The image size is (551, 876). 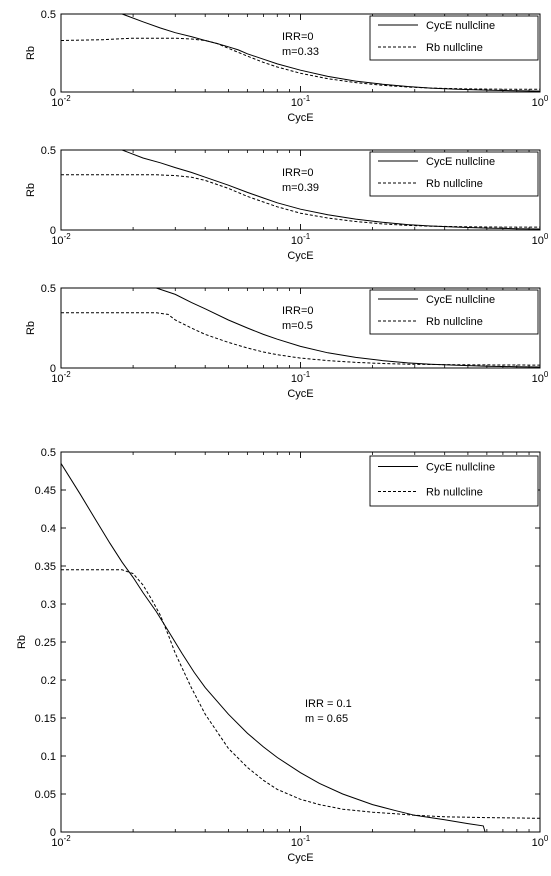 I want to click on y-tick-label: 0.05, so click(x=45, y=795).